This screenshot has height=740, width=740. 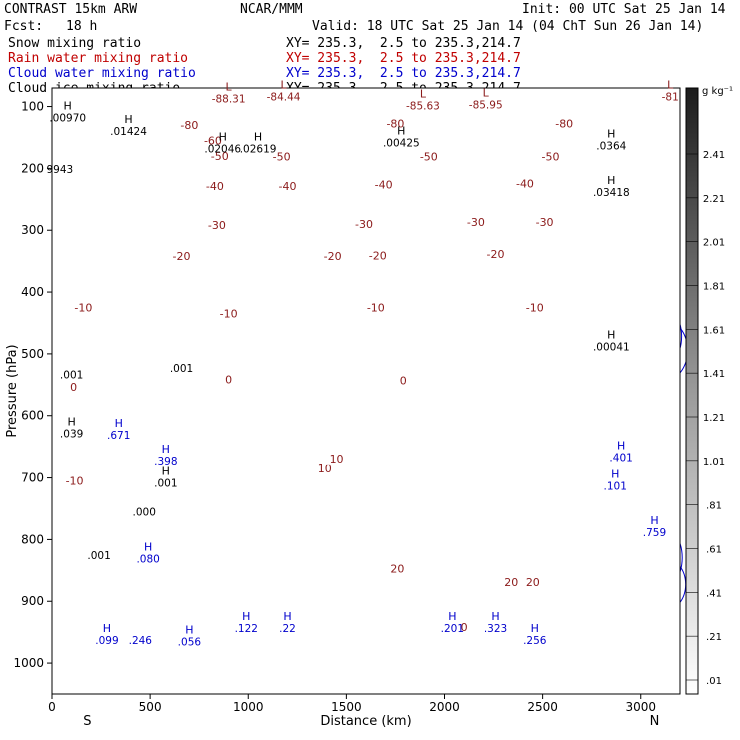 I want to click on extremum-value: .256, so click(x=535, y=641).